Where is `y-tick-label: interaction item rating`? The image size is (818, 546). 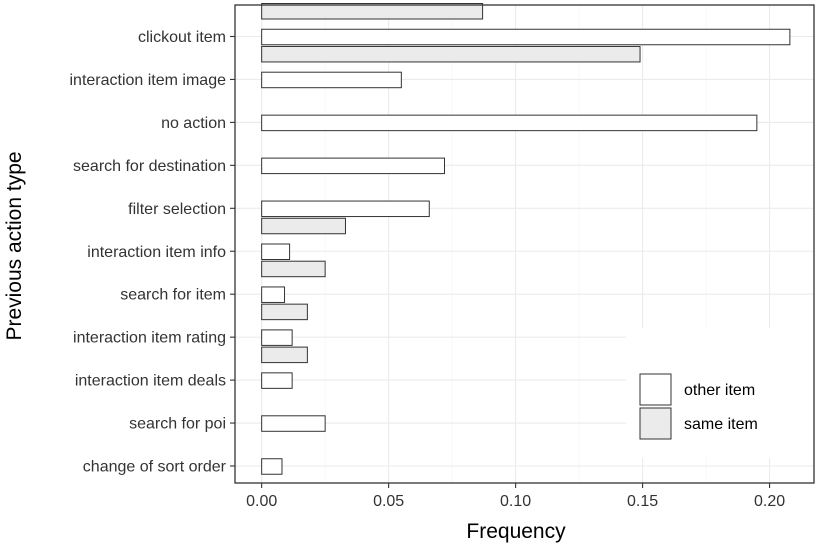
y-tick-label: interaction item rating is located at coordinates (149, 338).